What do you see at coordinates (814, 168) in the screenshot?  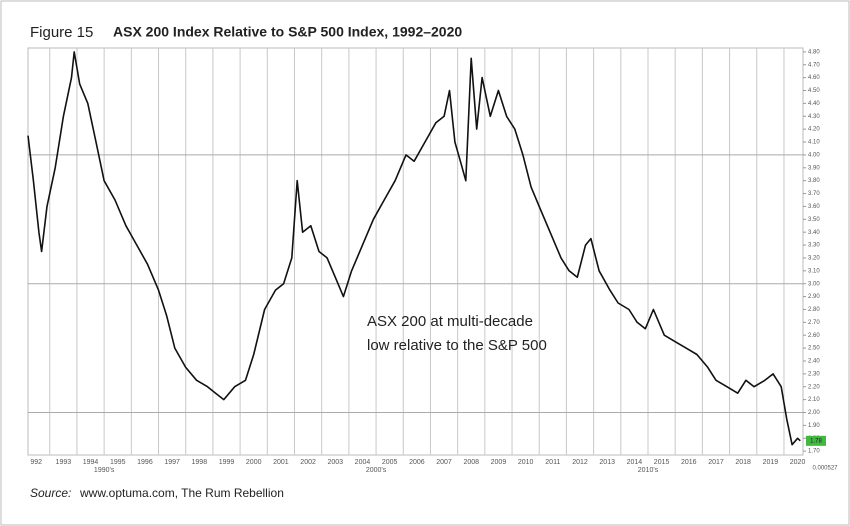 I see `y-tick-label: 3.90` at bounding box center [814, 168].